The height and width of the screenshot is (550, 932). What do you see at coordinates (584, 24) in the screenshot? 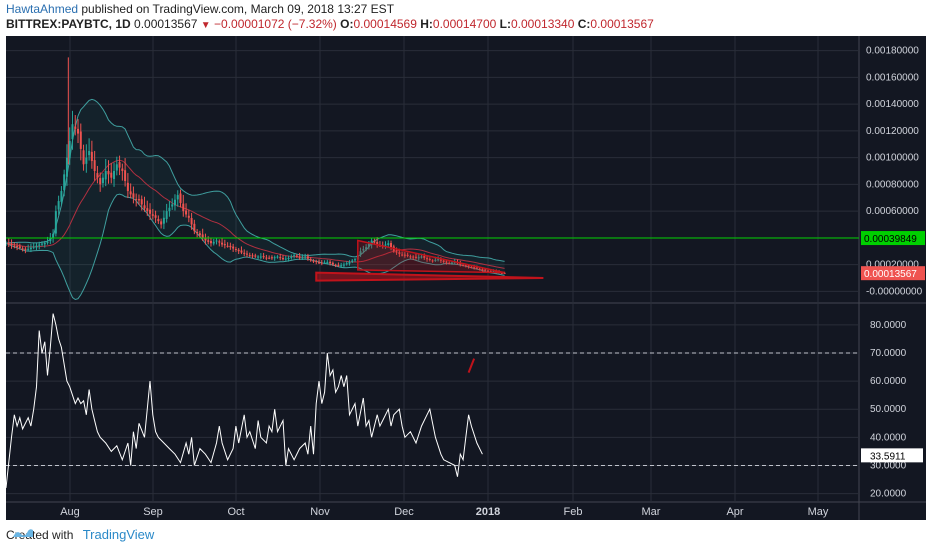
I see `close-label: C:` at bounding box center [584, 24].